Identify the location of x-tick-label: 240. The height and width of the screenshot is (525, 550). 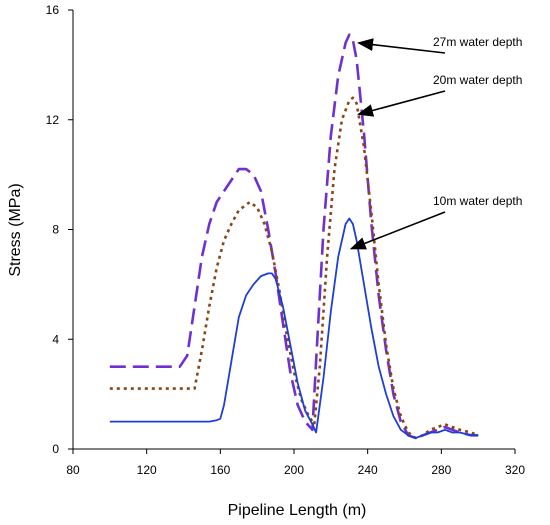
(368, 470).